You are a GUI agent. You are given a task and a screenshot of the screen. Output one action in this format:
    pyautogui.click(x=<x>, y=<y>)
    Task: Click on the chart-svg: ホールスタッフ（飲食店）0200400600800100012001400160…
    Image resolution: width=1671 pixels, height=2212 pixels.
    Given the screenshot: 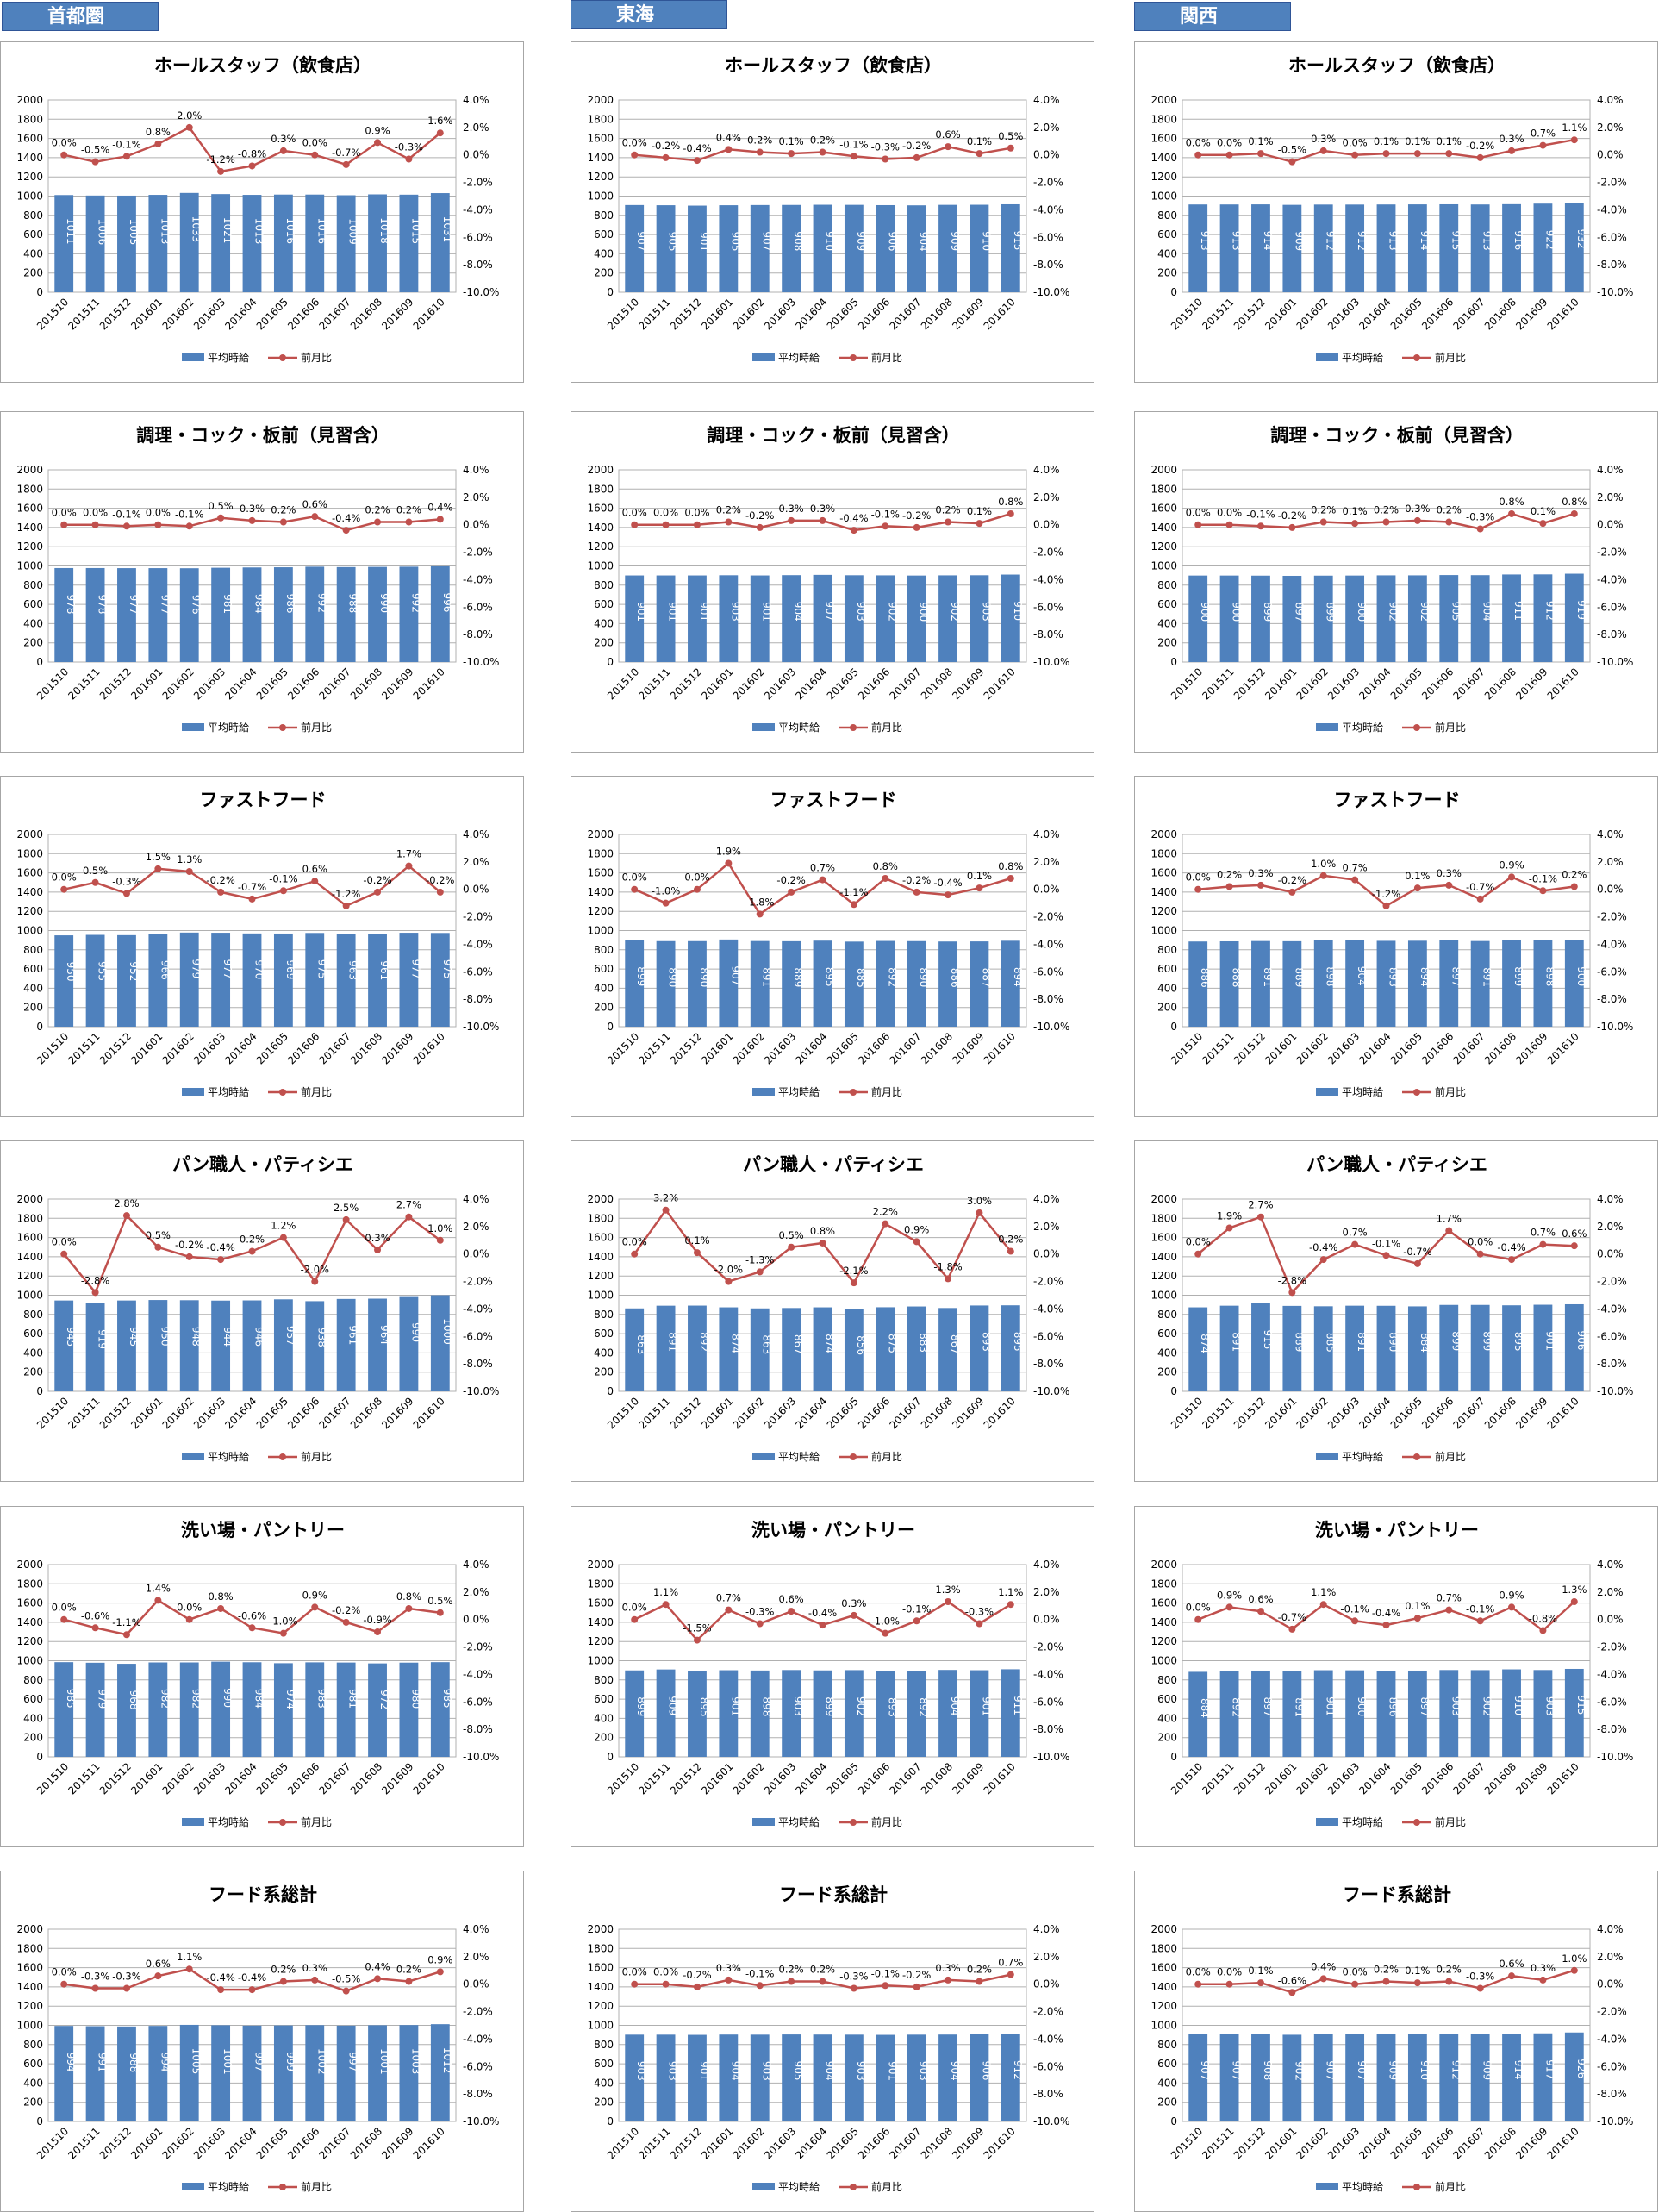 What is the action you would take?
    pyautogui.click(x=1391, y=209)
    